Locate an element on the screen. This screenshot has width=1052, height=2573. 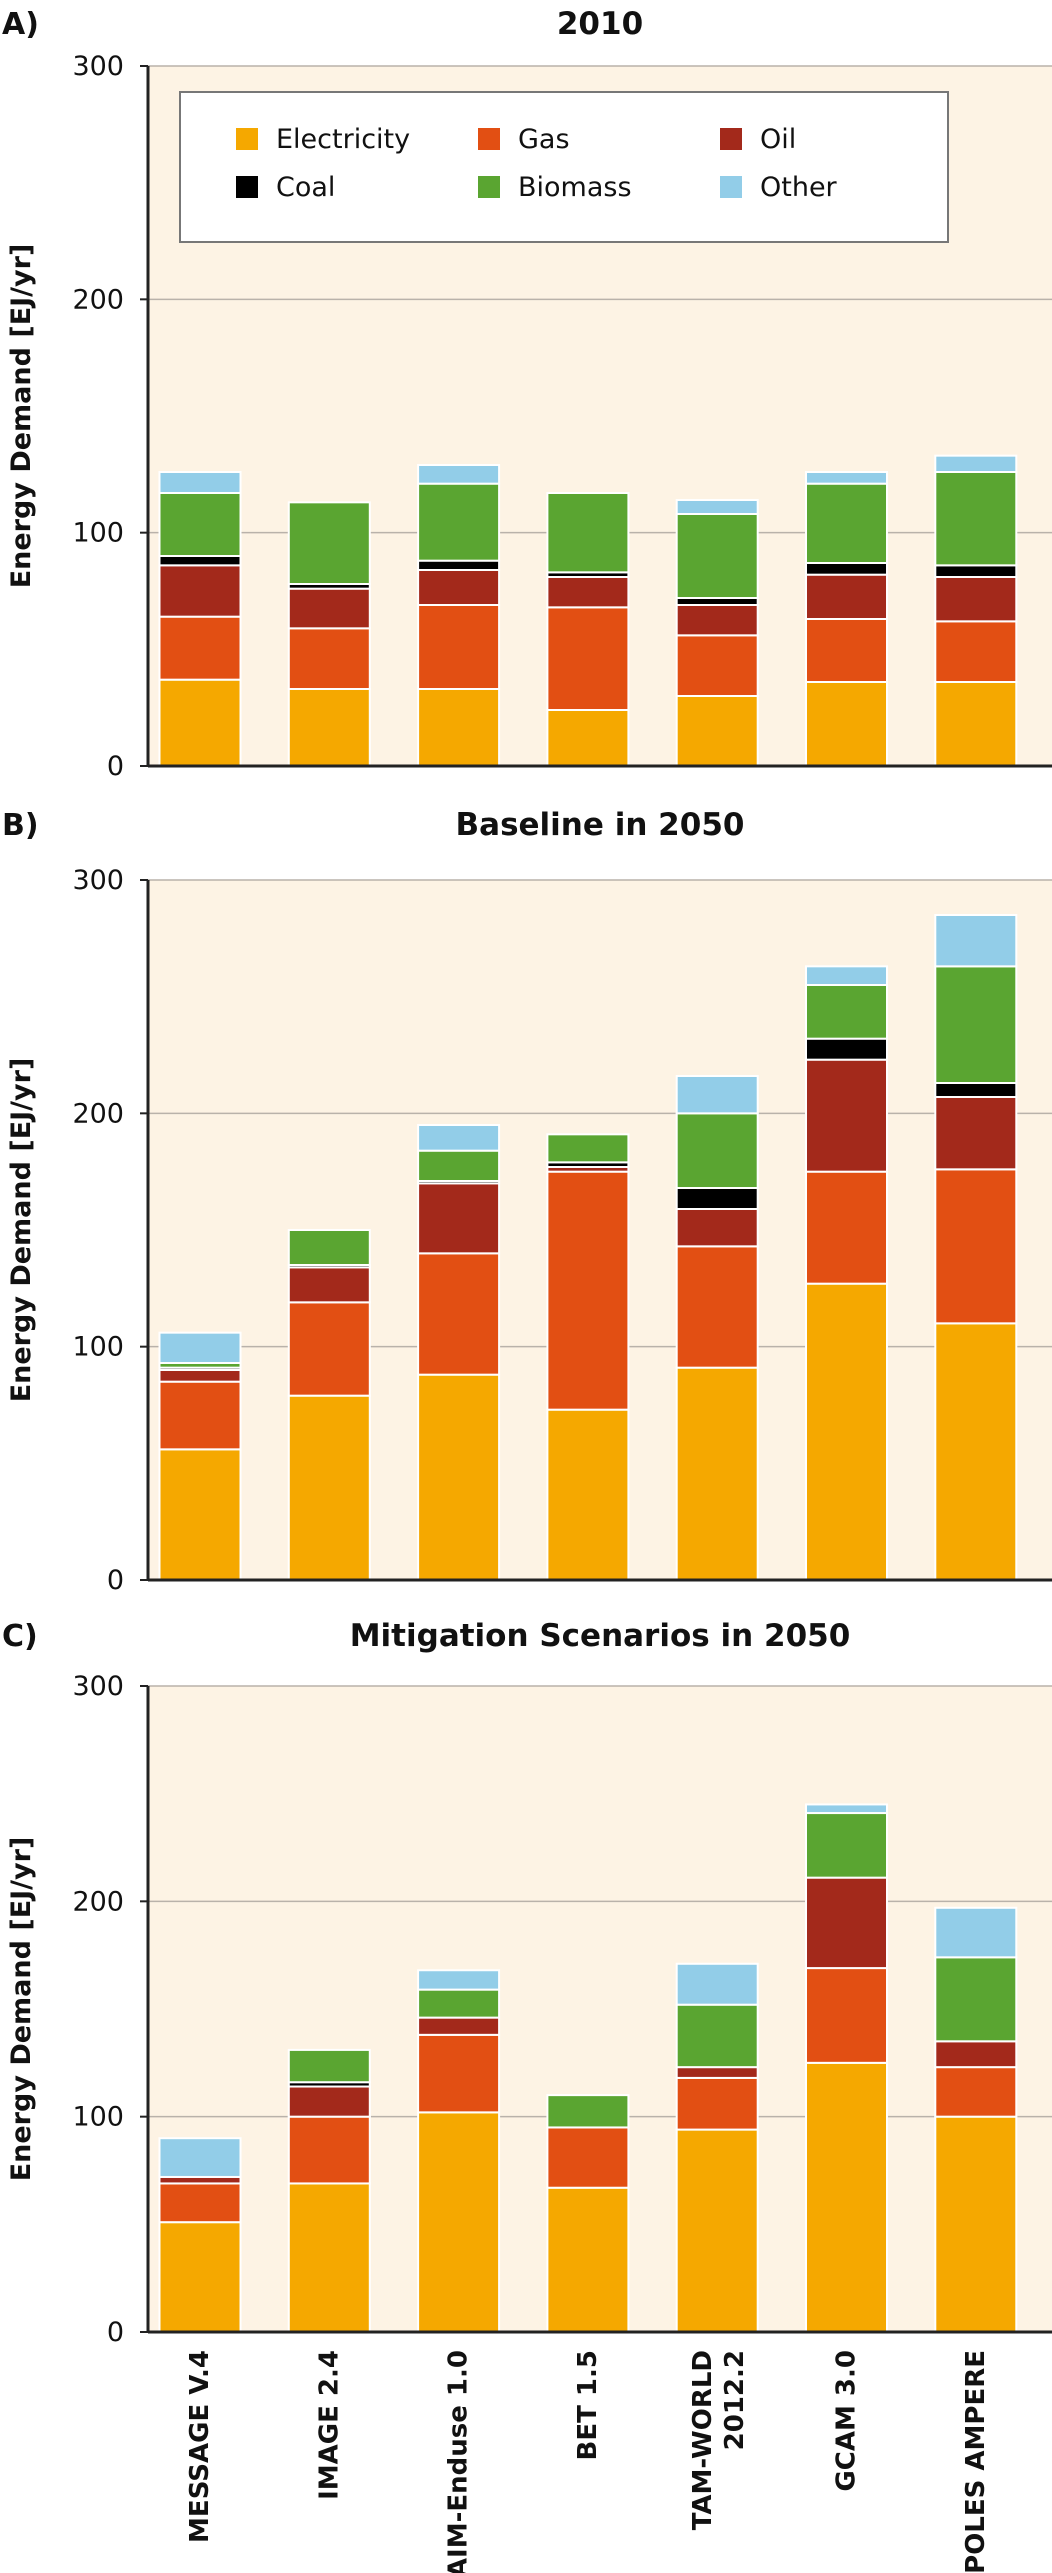
panel-letter: A) is located at coordinates (20, 24).